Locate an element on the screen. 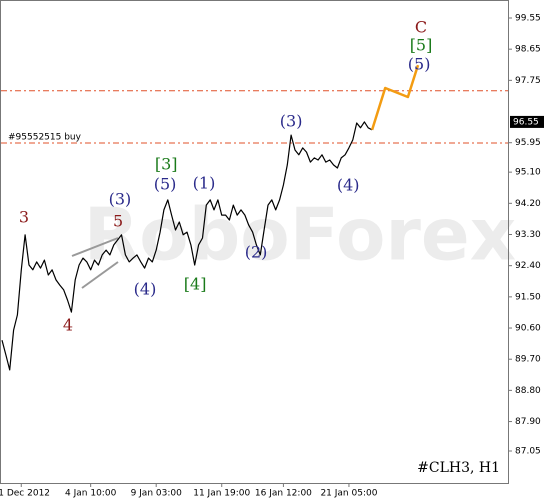 The height and width of the screenshot is (504, 551). y-tick-label: 95.10 is located at coordinates (528, 173).